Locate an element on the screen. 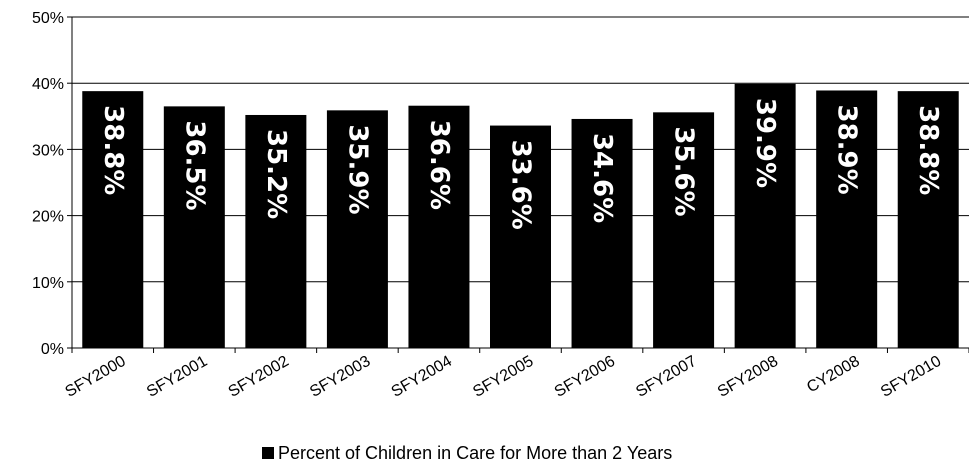  x-tick-label: SFY2007 is located at coordinates (666, 377).